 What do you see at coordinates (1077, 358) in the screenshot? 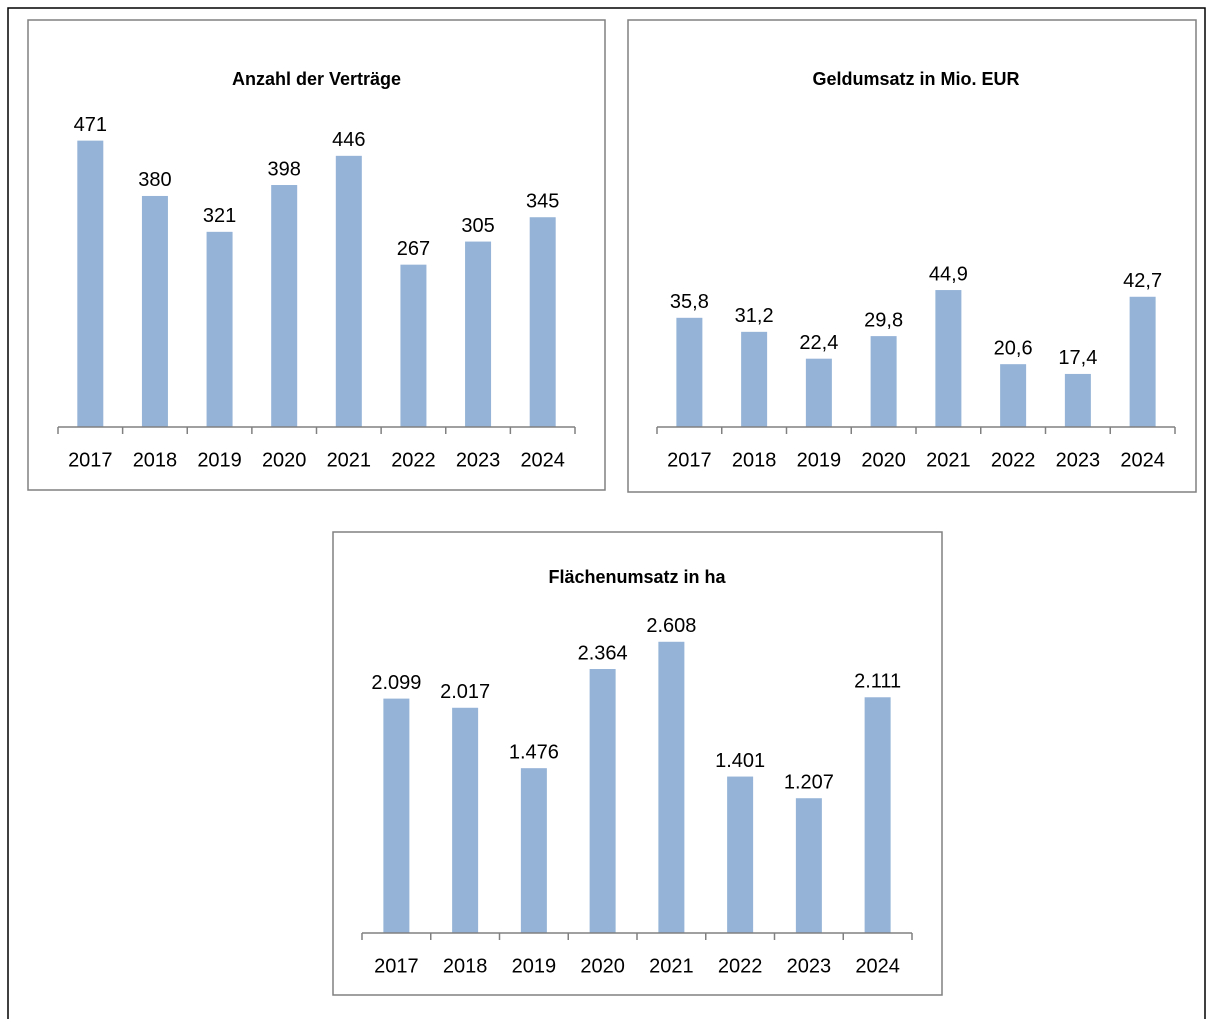
I see `data-label: 17,4` at bounding box center [1077, 358].